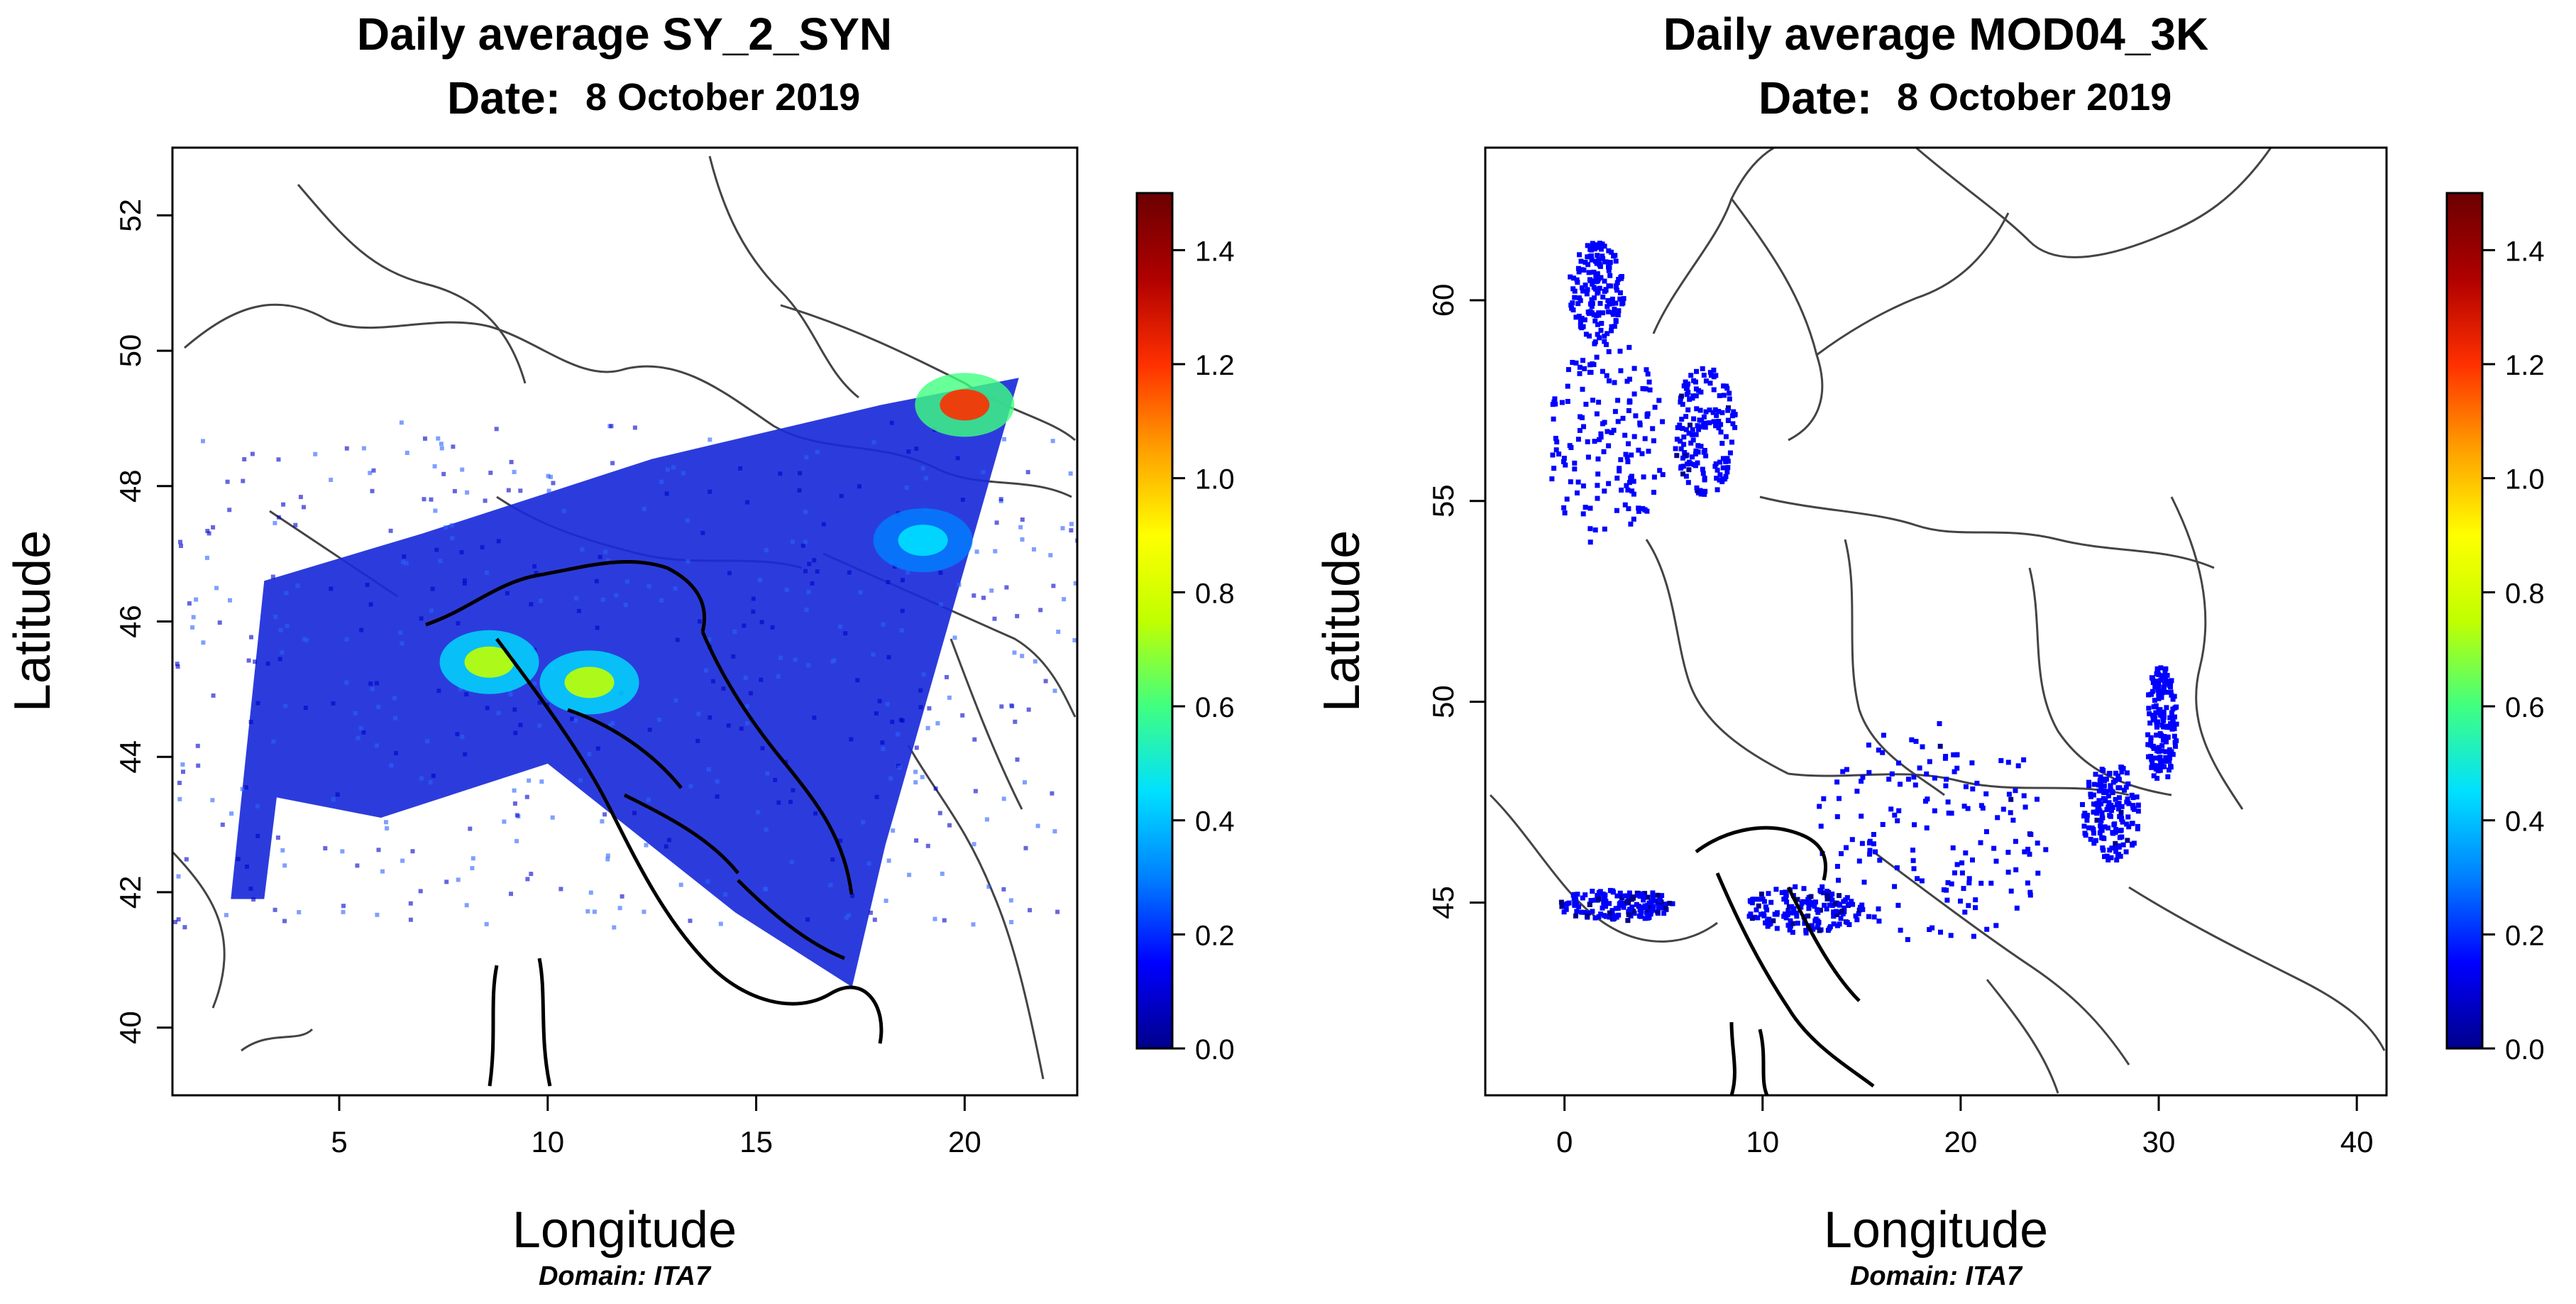  Describe the element at coordinates (756, 1141) in the screenshot. I see `x-tick-label: 15` at that location.